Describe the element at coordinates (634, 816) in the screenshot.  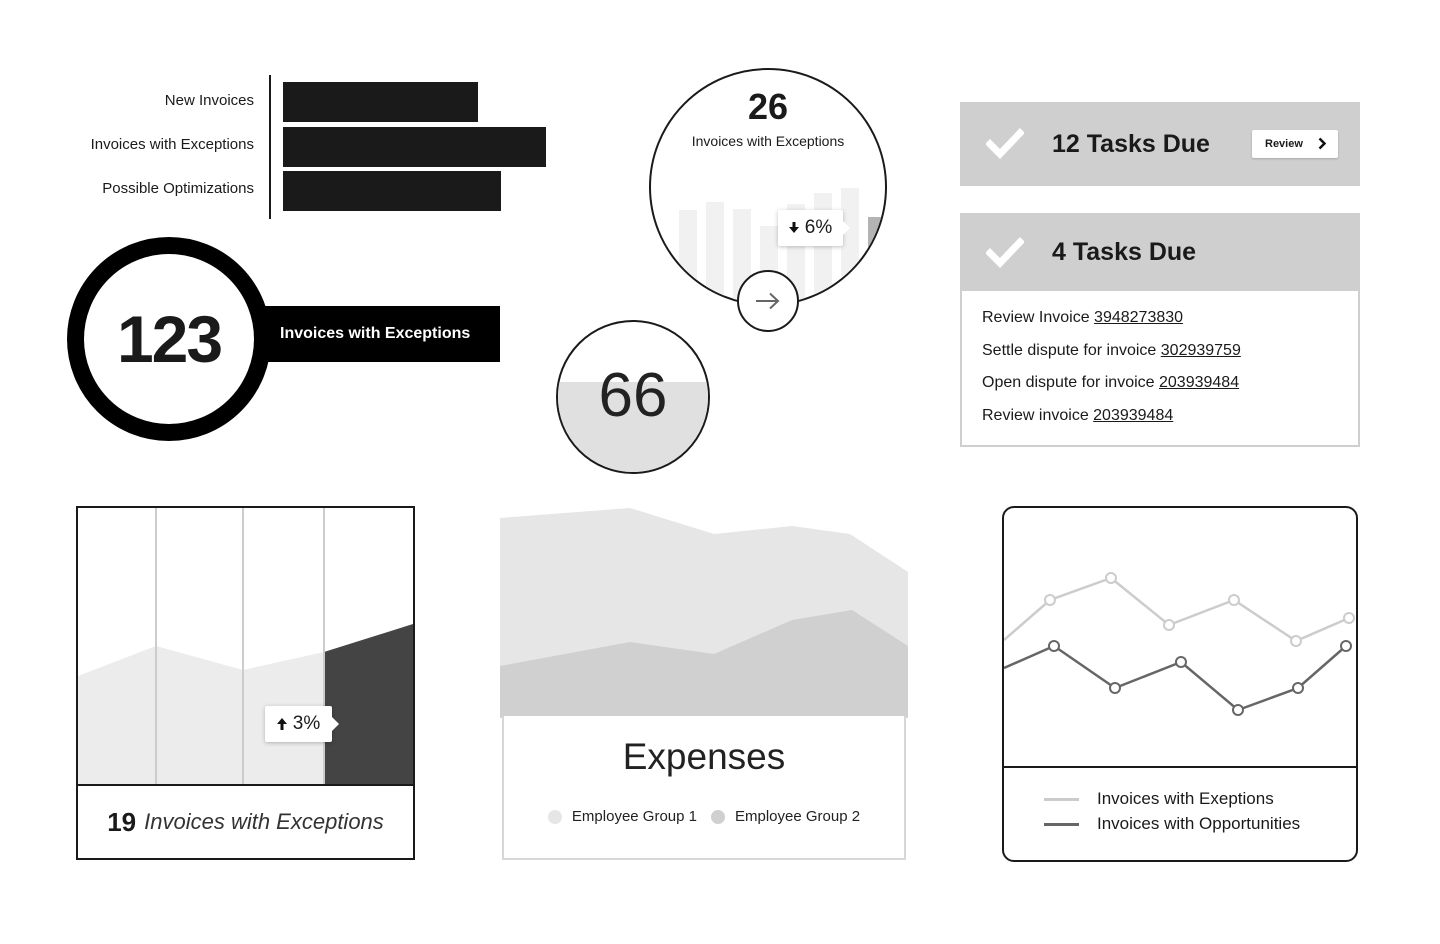
I see `legend-label: Employee Group 1` at that location.